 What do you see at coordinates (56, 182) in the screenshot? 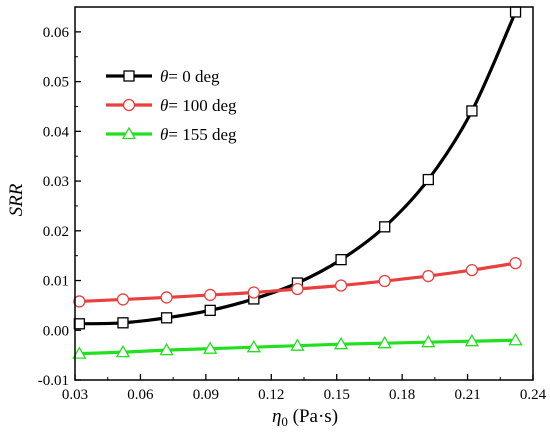
I see `y-tick-label: 0.03` at bounding box center [56, 182].